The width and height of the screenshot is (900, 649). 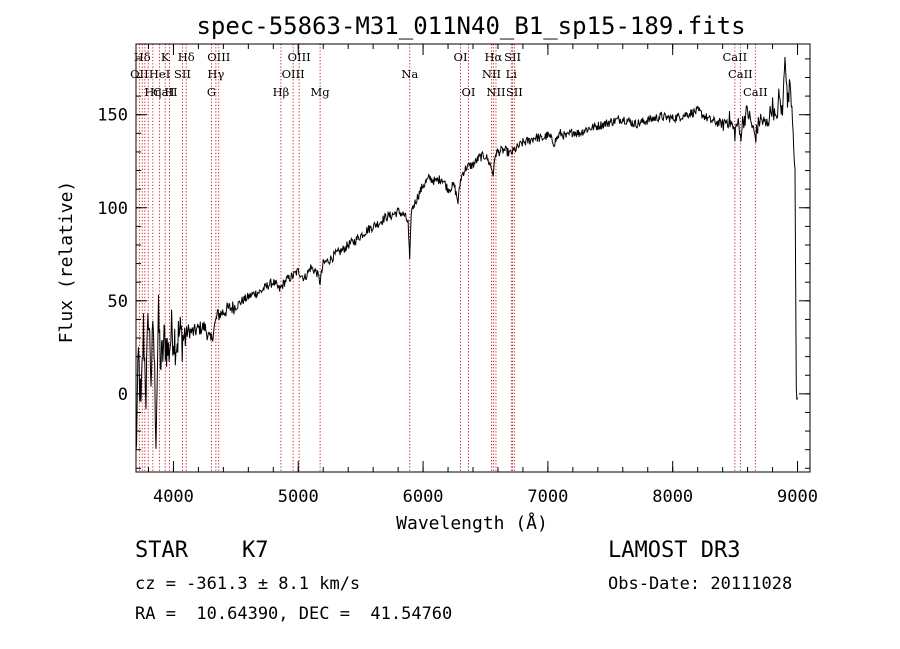 I want to click on spectral-line-label: Na, so click(x=409, y=74).